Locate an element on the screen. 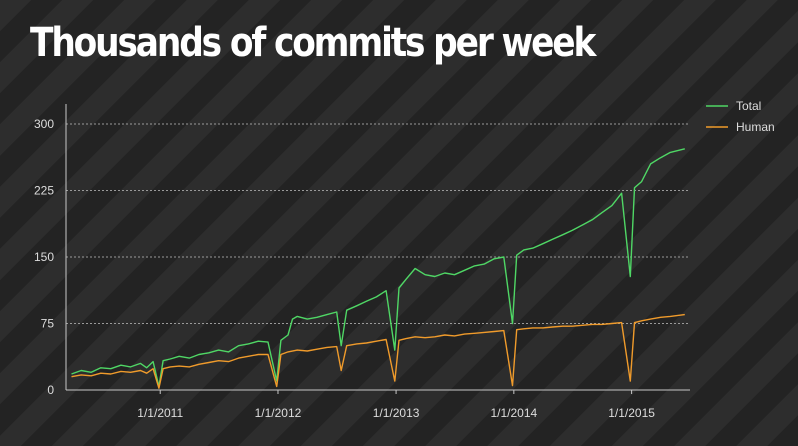  y-tick-label: 225 is located at coordinates (44, 191).